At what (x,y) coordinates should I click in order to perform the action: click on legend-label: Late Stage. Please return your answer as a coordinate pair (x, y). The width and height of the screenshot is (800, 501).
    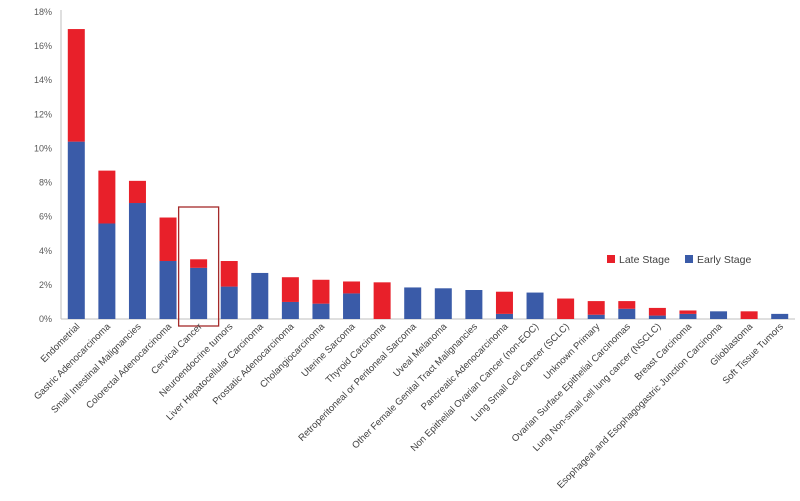
    Looking at the image, I should click on (644, 260).